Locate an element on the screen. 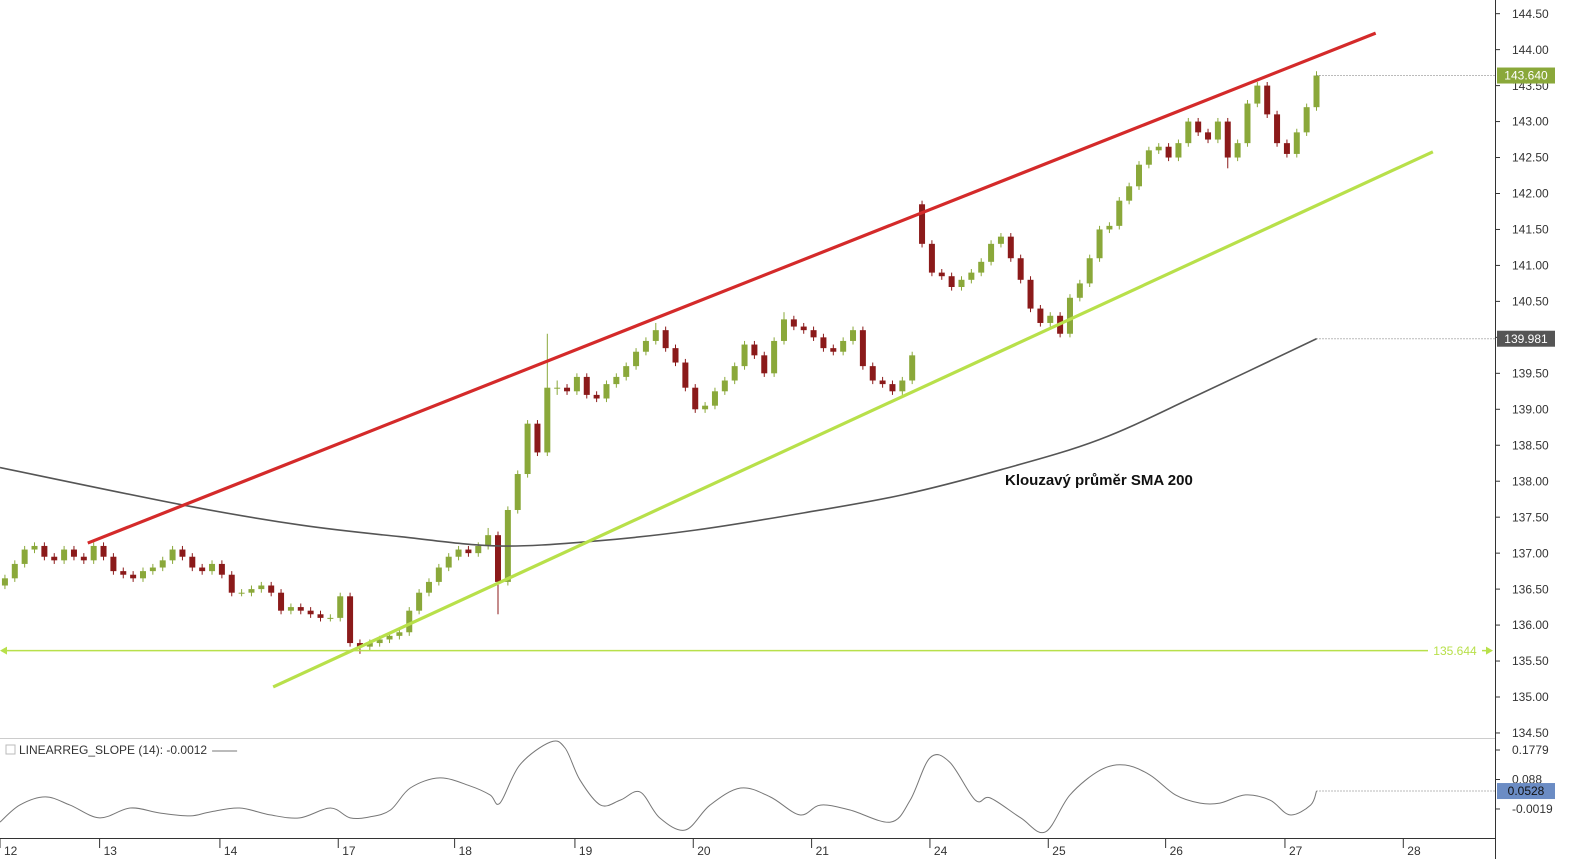 Image resolution: width=1588 pixels, height=859 pixels. y-tick-label: 139.50 is located at coordinates (1530, 373).